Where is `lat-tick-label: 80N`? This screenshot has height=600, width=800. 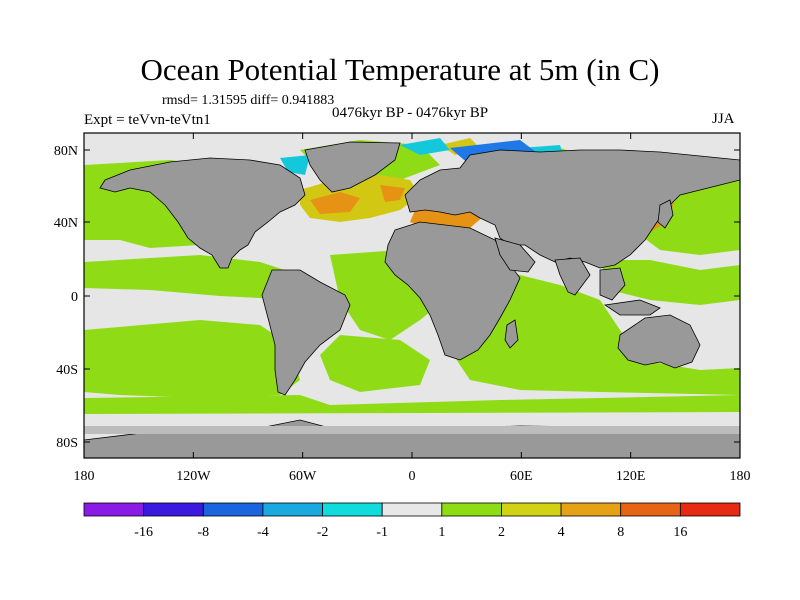
lat-tick-label: 80N is located at coordinates (66, 151).